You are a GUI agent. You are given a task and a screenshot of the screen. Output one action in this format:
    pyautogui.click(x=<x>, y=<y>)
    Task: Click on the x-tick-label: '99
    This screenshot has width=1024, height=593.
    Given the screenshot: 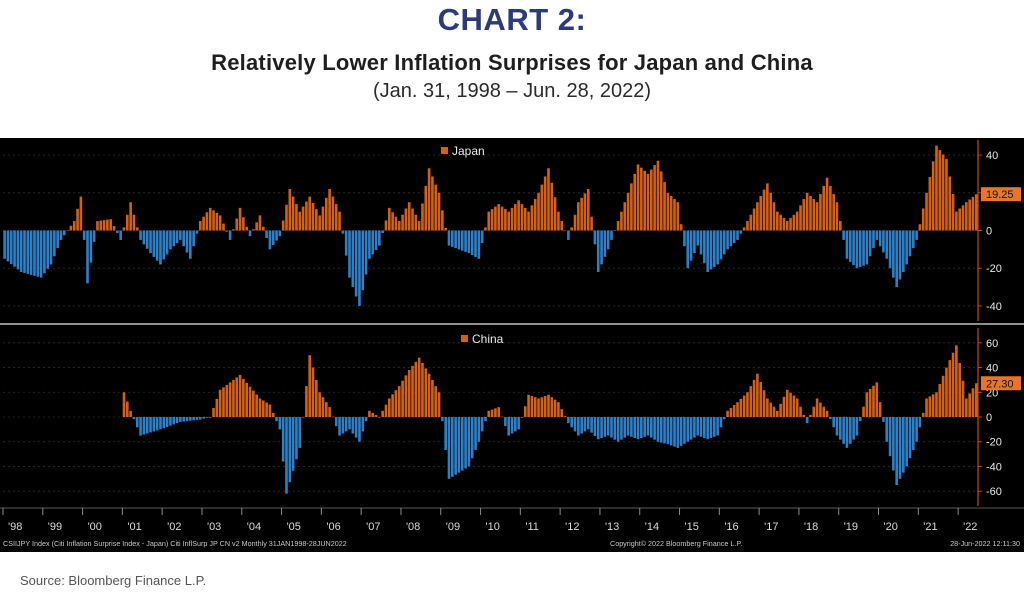 What is the action you would take?
    pyautogui.click(x=55, y=527)
    